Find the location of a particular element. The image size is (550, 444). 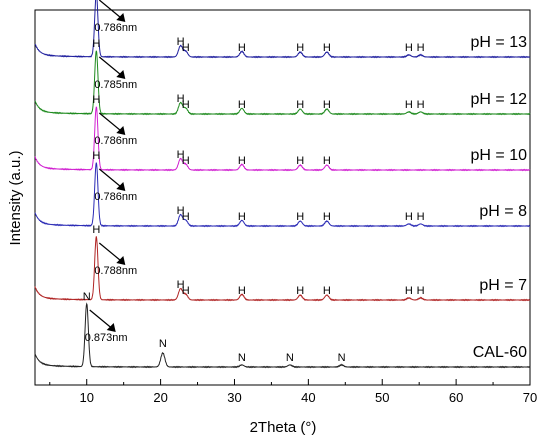

series-label: pH = 12 is located at coordinates (499, 99).